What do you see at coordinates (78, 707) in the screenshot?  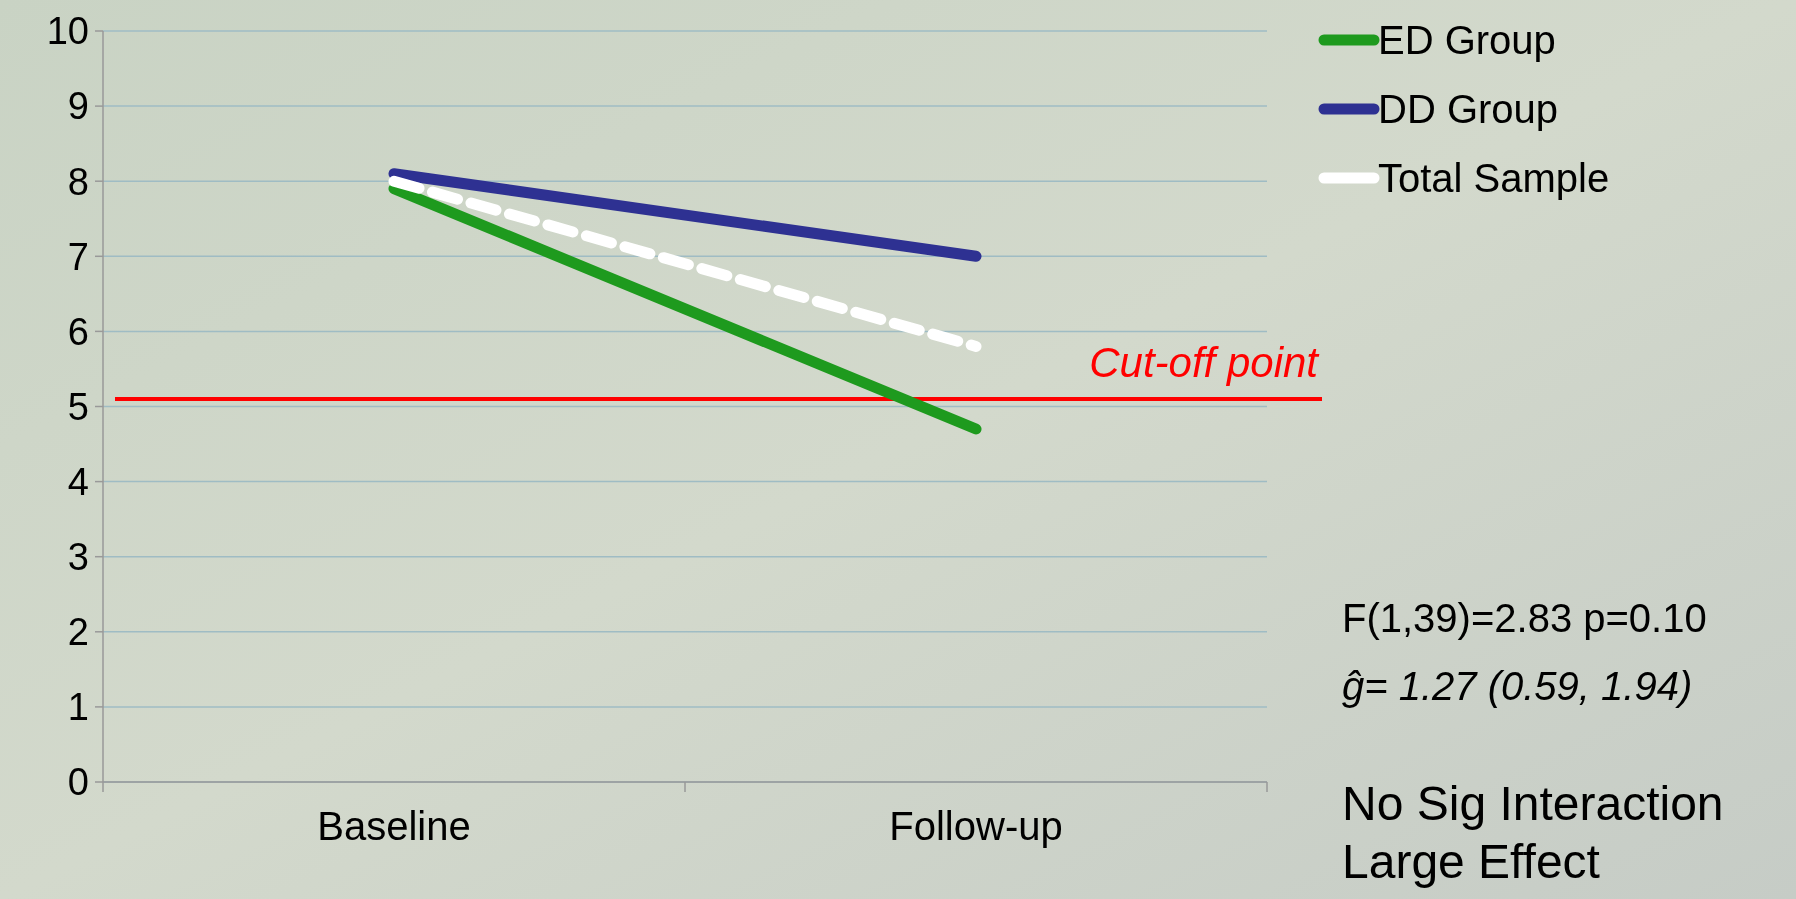 I see `y-tick-label: 1` at bounding box center [78, 707].